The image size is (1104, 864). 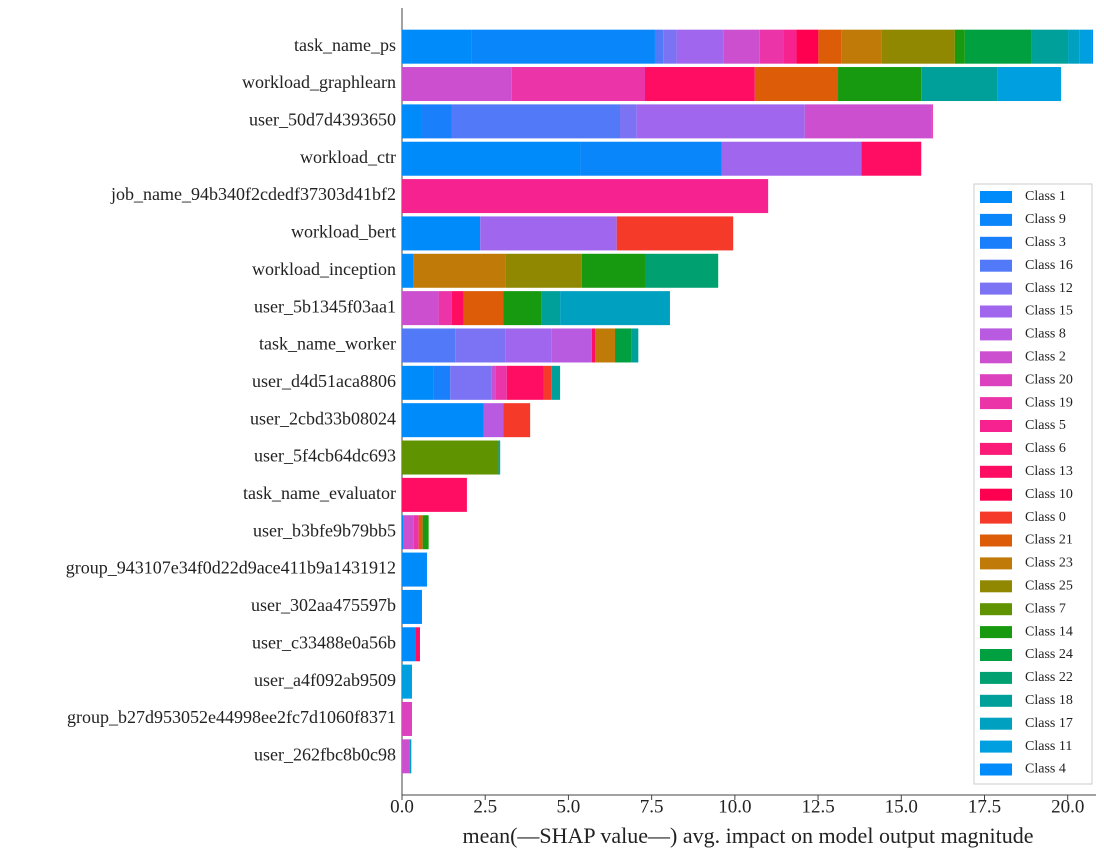 What do you see at coordinates (1049, 265) in the screenshot?
I see `legend-label: Class 16` at bounding box center [1049, 265].